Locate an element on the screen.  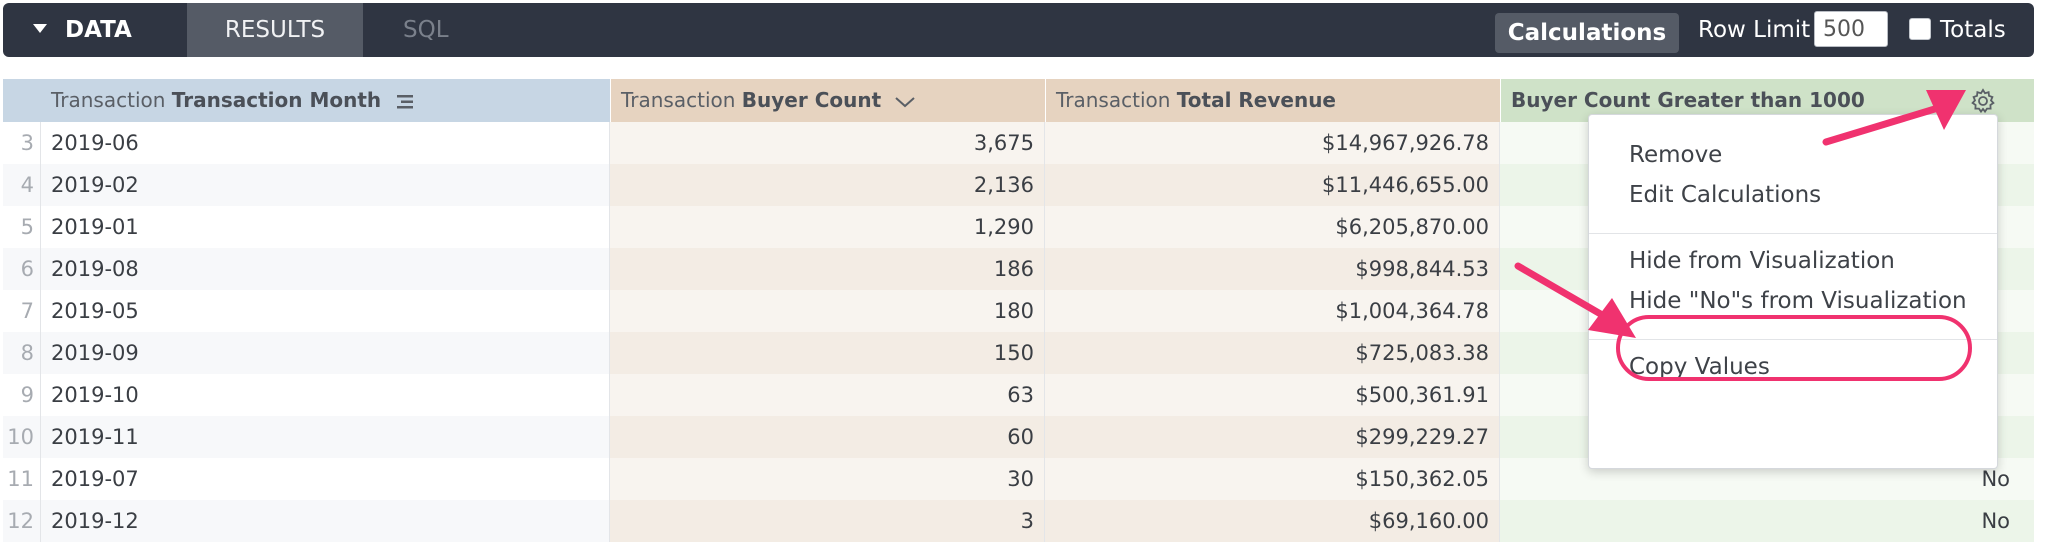
cell-transaction-month: 2019-10 is located at coordinates (325, 395).